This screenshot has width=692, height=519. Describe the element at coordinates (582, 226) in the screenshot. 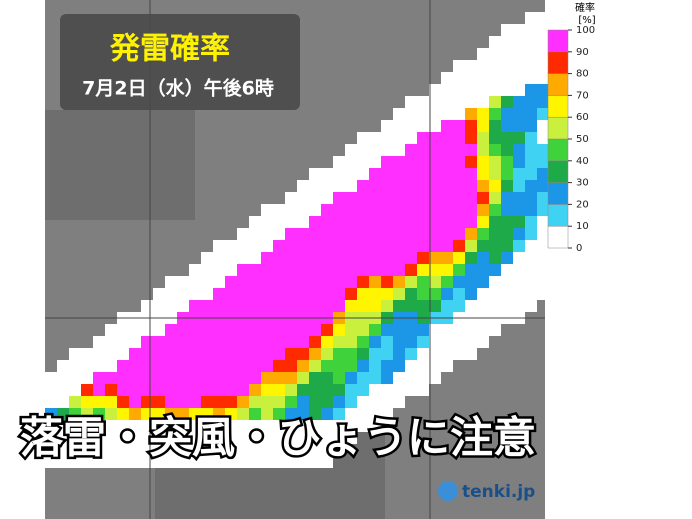

I see `legend-tick-label: 10` at that location.